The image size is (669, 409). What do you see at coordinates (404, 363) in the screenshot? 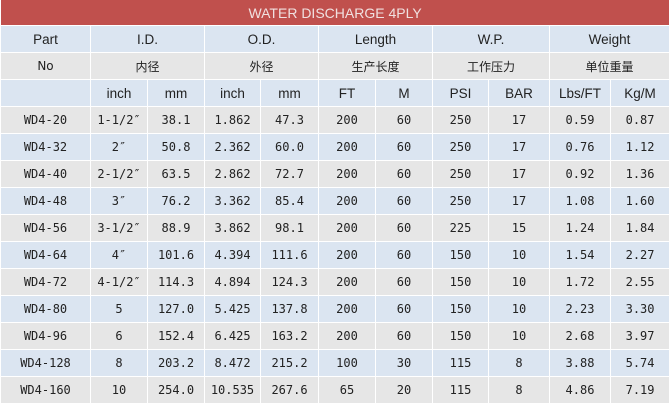
I see `table-cell: 30` at bounding box center [404, 363].